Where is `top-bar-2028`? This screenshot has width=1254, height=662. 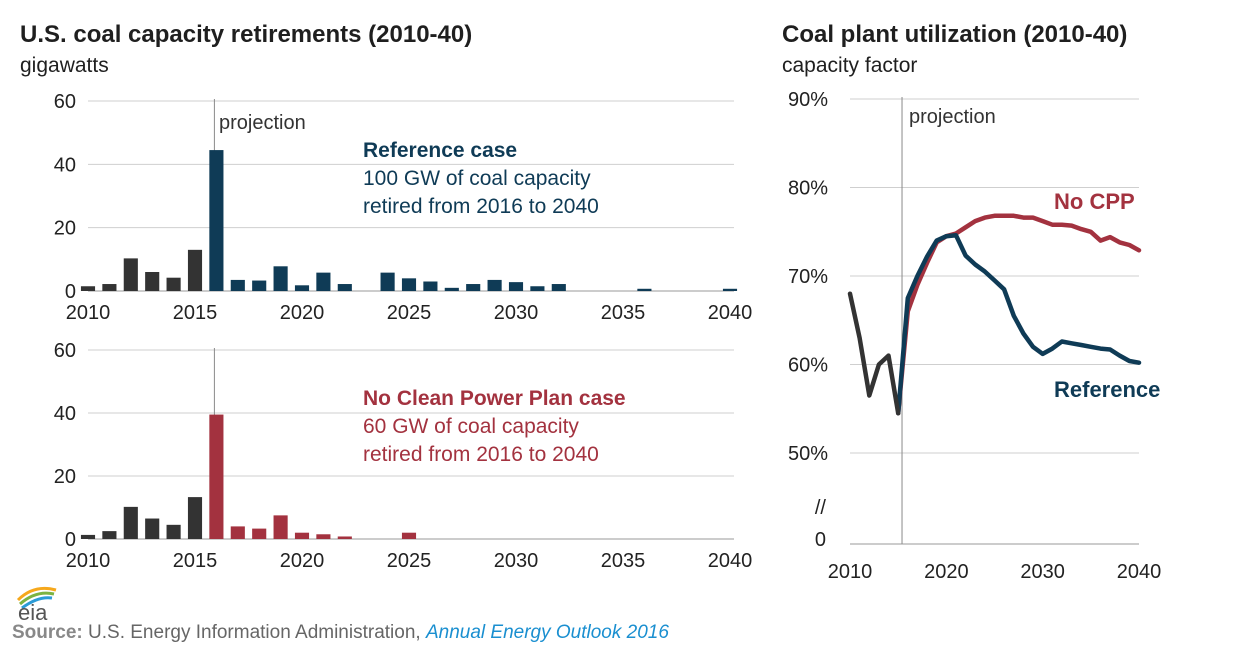
top-bar-2028 is located at coordinates (473, 287).